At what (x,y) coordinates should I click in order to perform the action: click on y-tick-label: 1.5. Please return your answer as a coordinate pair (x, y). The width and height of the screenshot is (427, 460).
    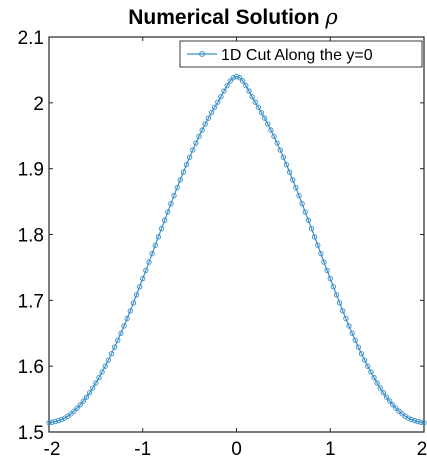
    Looking at the image, I should click on (31, 433).